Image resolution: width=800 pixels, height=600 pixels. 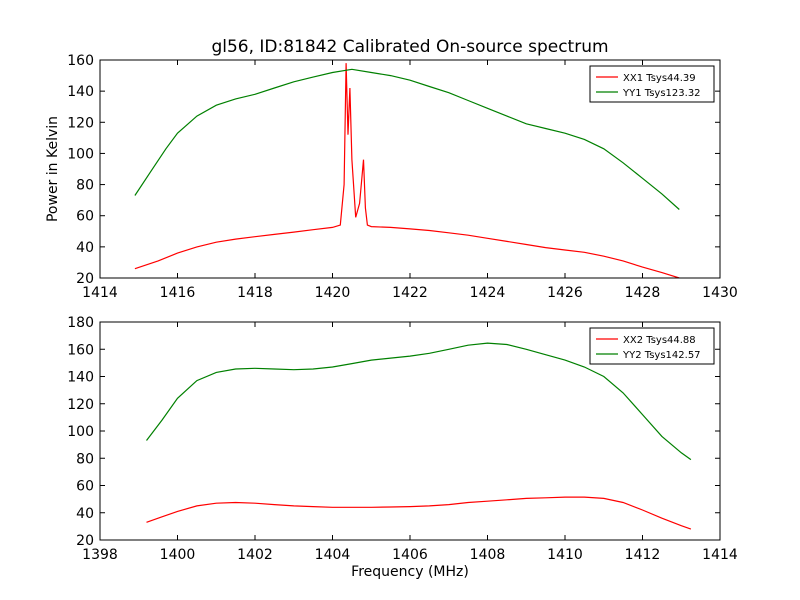 I want to click on x-tick-label: 1404, so click(x=333, y=555).